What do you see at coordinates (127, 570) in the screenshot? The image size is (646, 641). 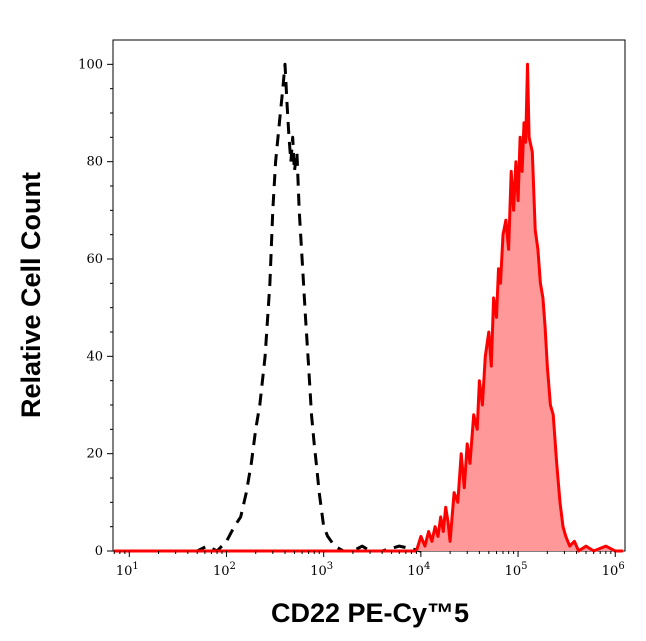 I see `x-tick-label: 10¹` at bounding box center [127, 570].